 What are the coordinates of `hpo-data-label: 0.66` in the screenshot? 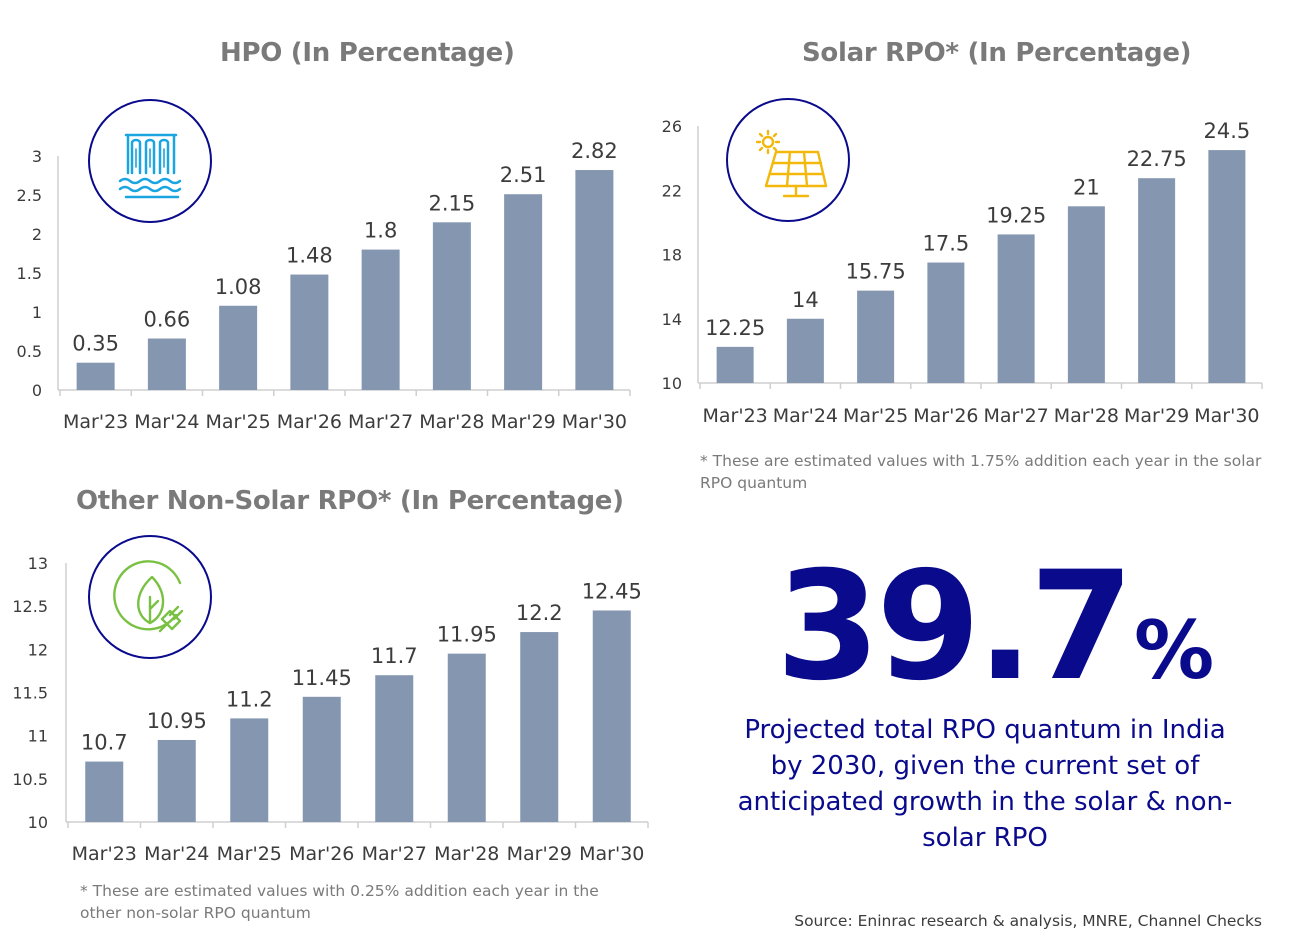 It's located at (166, 320).